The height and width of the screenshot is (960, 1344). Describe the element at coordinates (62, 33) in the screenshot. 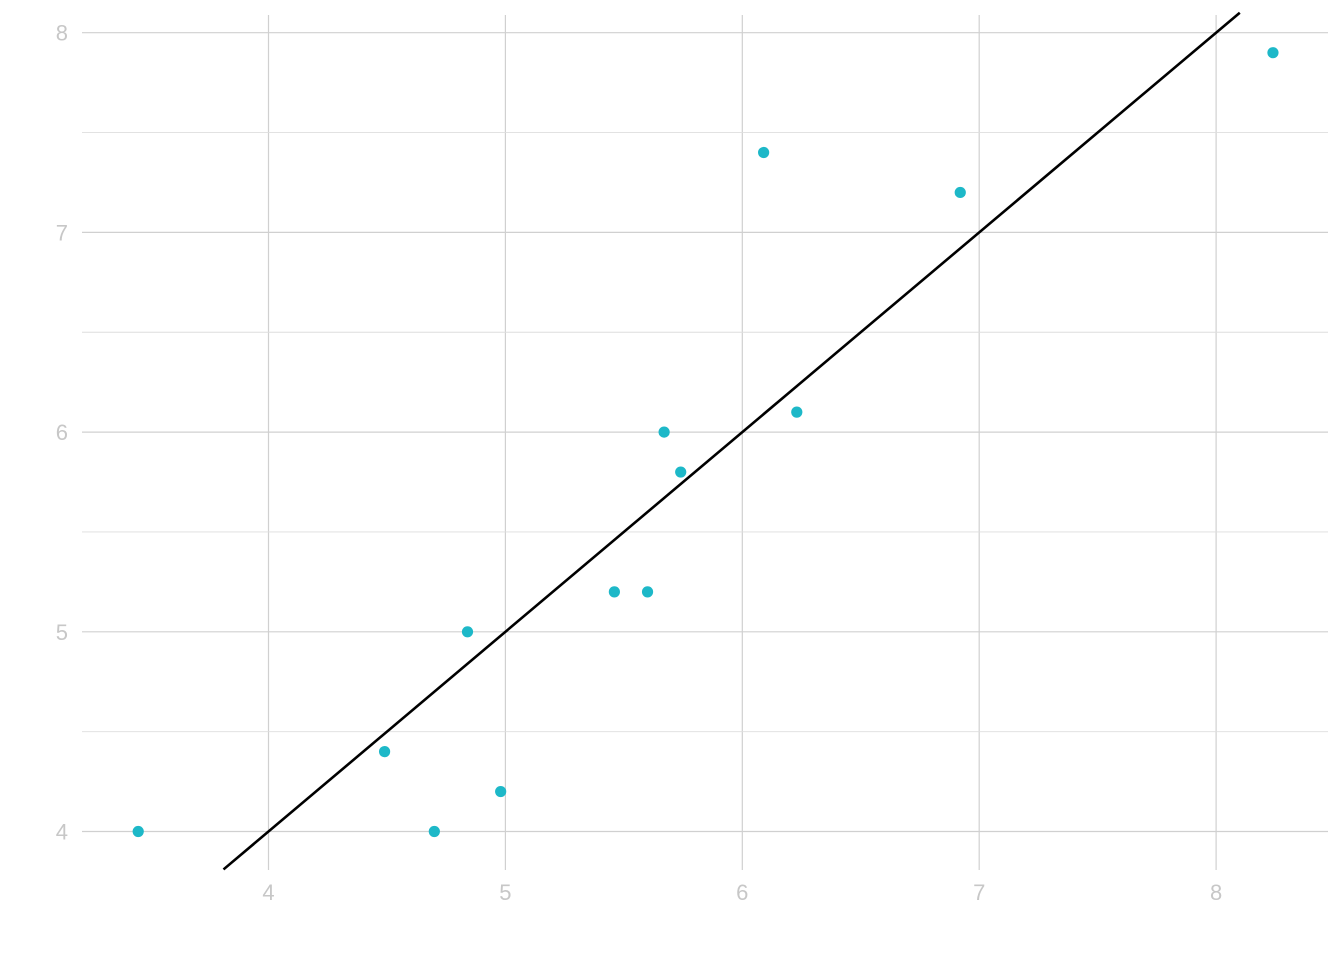

I see `y-tick-label: 8` at that location.